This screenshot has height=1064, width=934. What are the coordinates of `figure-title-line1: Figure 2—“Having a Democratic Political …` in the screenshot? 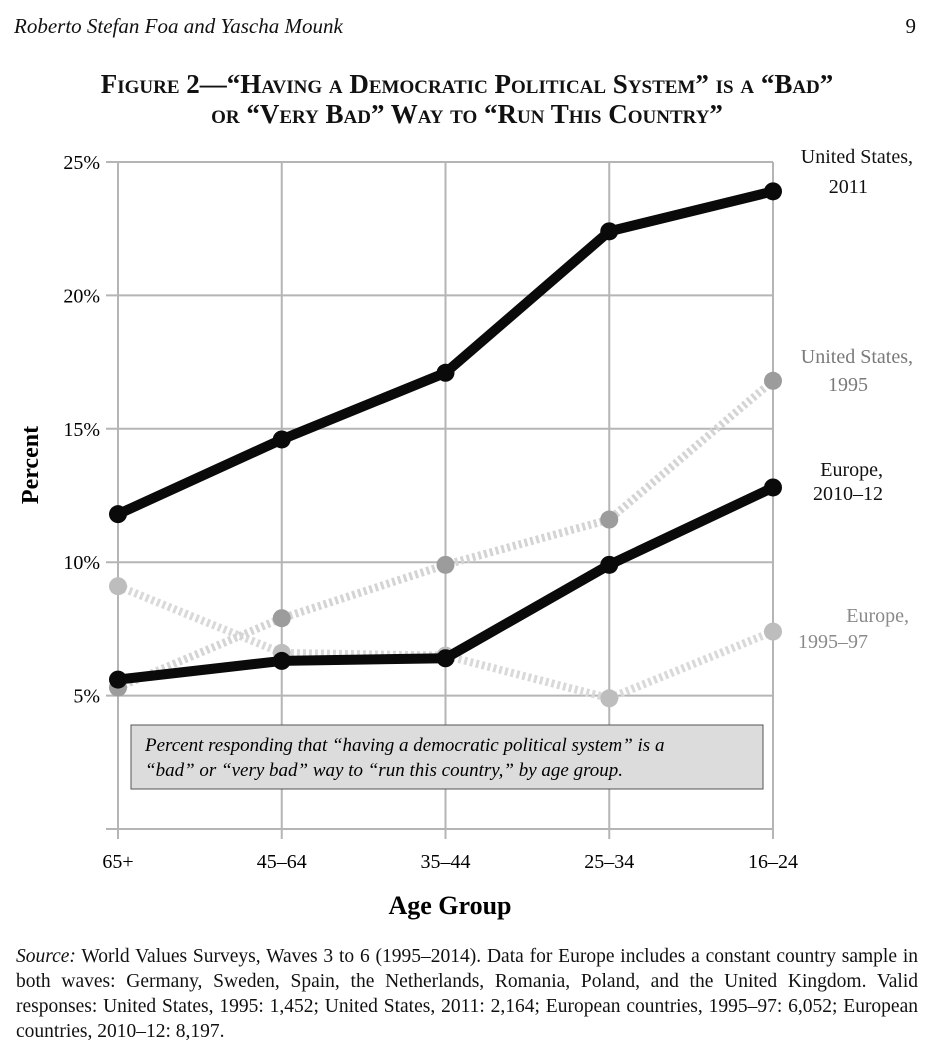 It's located at (467, 84).